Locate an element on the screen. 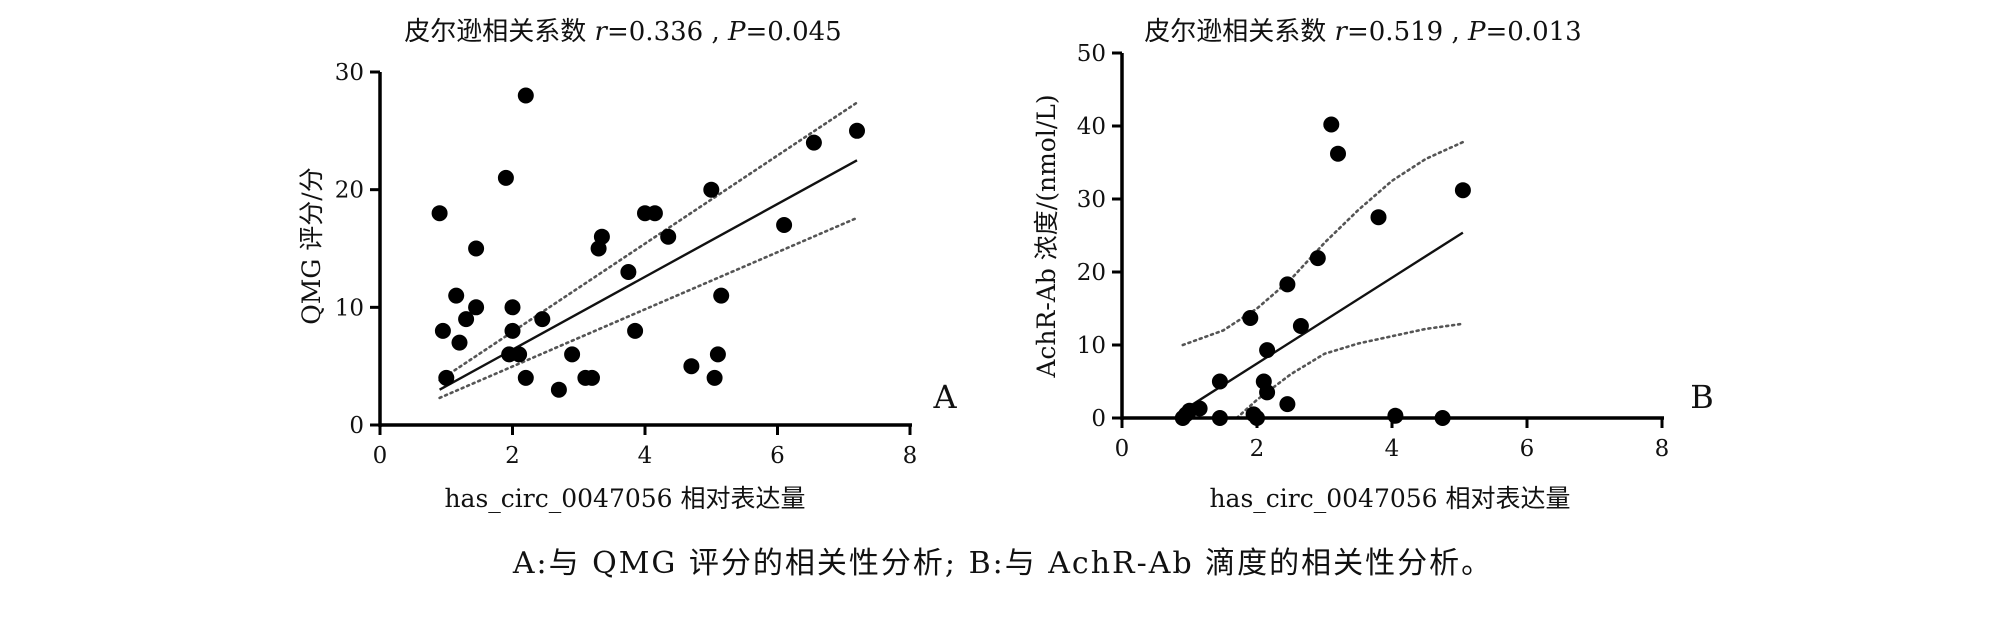  chart-b-points is located at coordinates (1322, 271).